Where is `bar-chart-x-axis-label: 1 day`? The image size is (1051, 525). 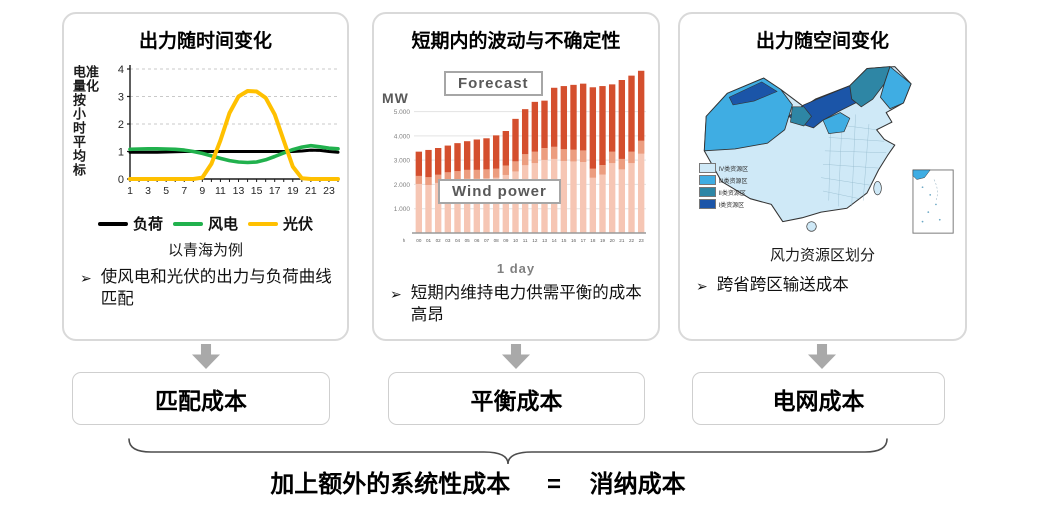 bar-chart-x-axis-label: 1 day is located at coordinates (516, 268).